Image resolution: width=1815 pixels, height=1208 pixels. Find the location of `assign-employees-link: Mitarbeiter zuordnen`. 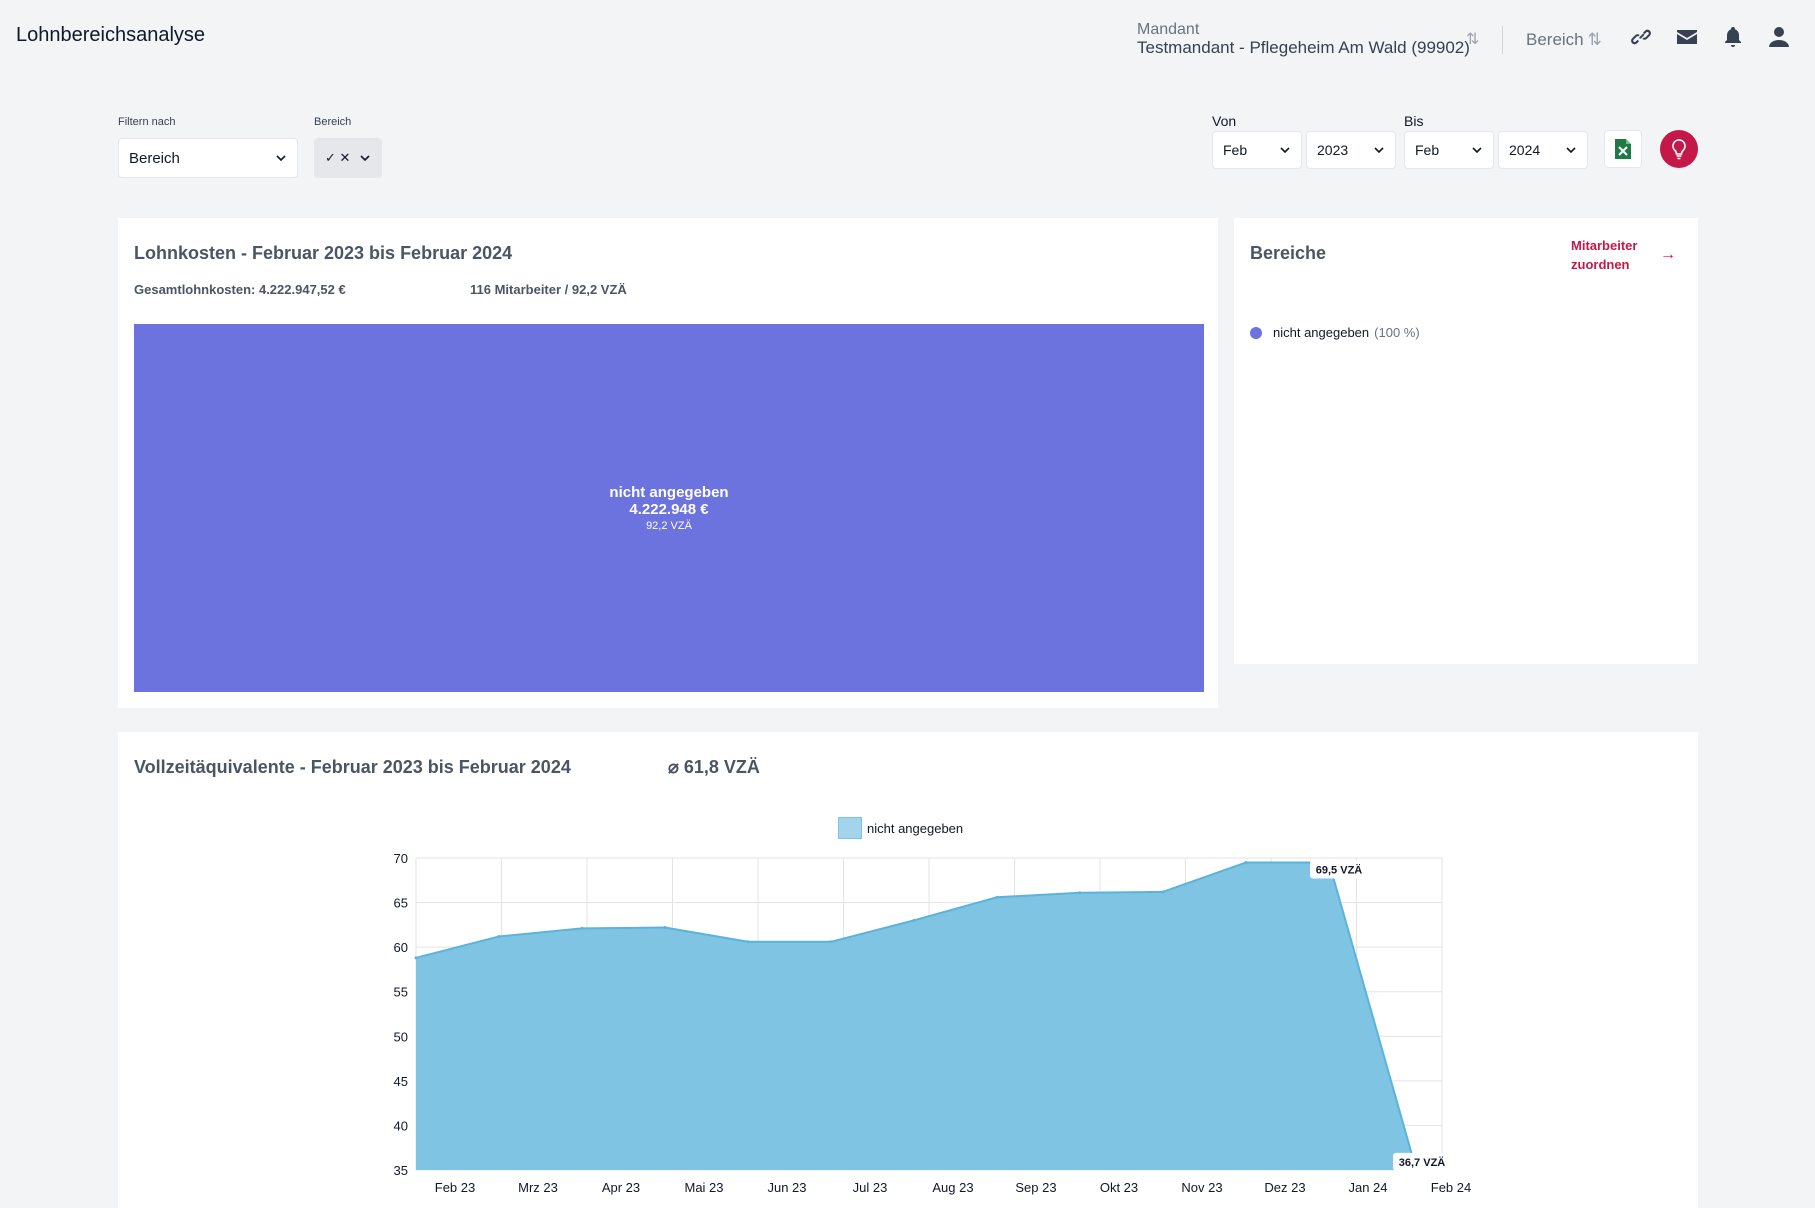

assign-employees-link: Mitarbeiter zuordnen is located at coordinates (1604, 255).